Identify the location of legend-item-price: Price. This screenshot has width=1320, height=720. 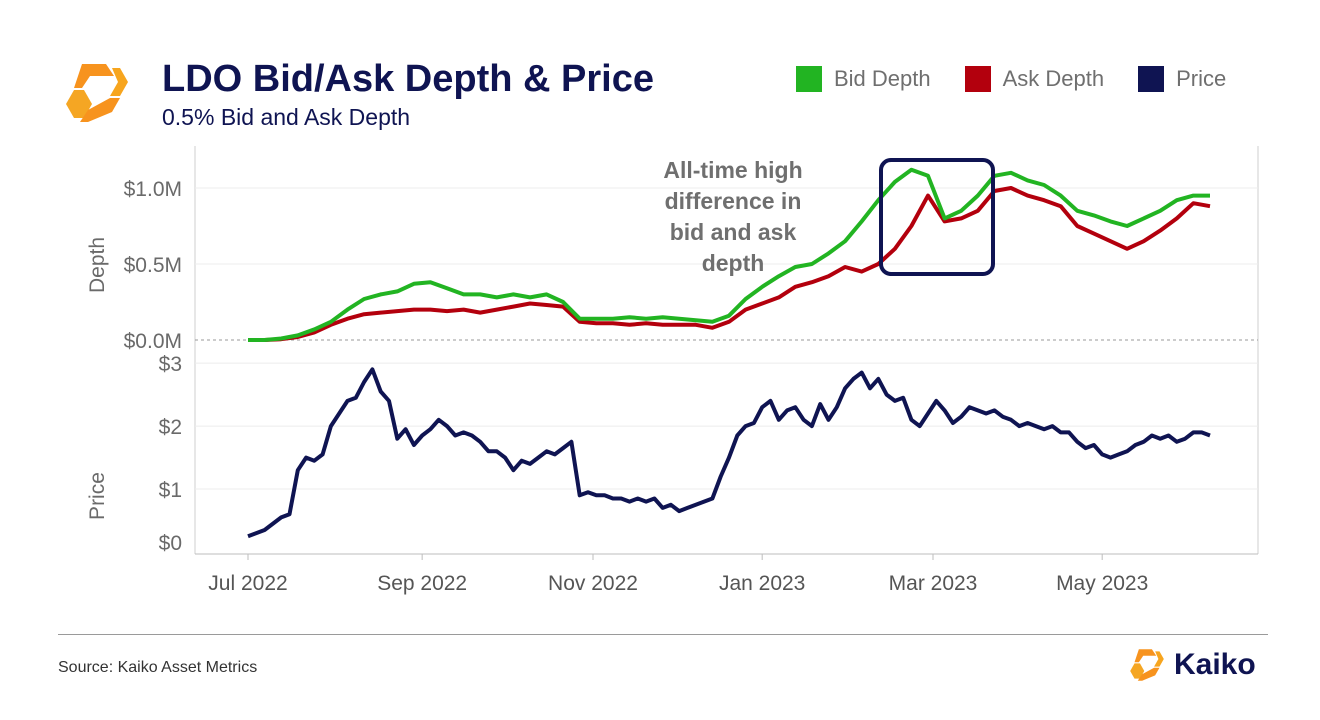
(1182, 79).